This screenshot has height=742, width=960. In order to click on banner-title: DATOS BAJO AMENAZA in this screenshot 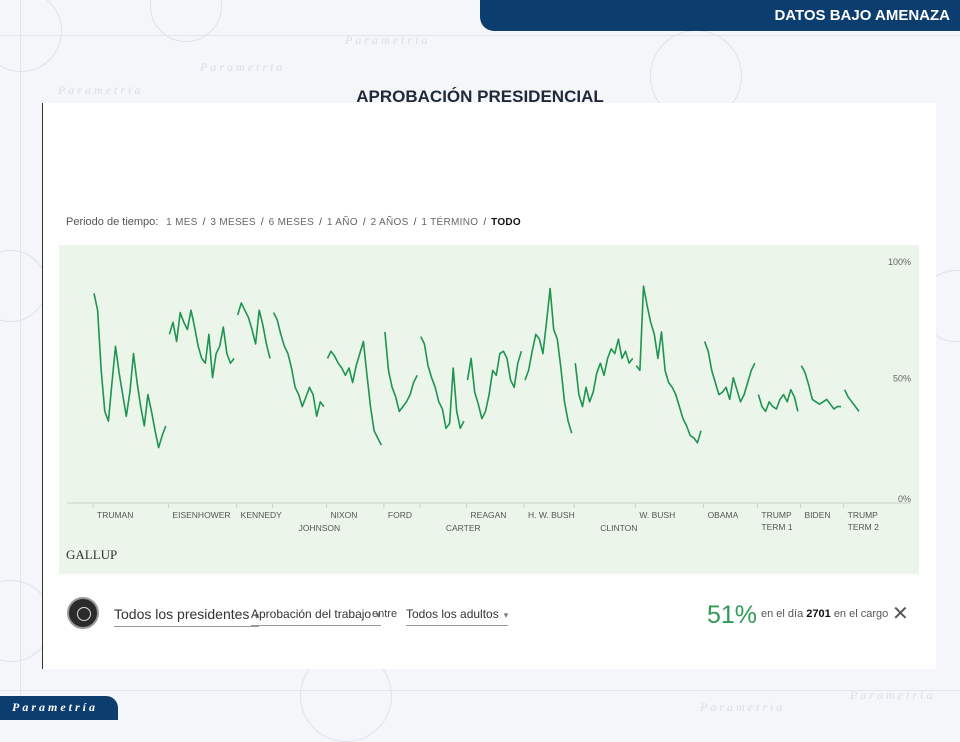, I will do `click(862, 15)`.